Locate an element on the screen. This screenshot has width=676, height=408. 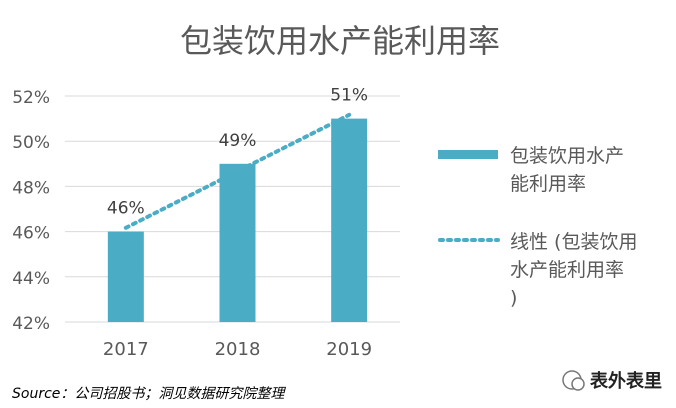
legend: 包装饮用水产 能利用率 线性 (包装饮用 水产能利用率 ) is located at coordinates (541, 227).